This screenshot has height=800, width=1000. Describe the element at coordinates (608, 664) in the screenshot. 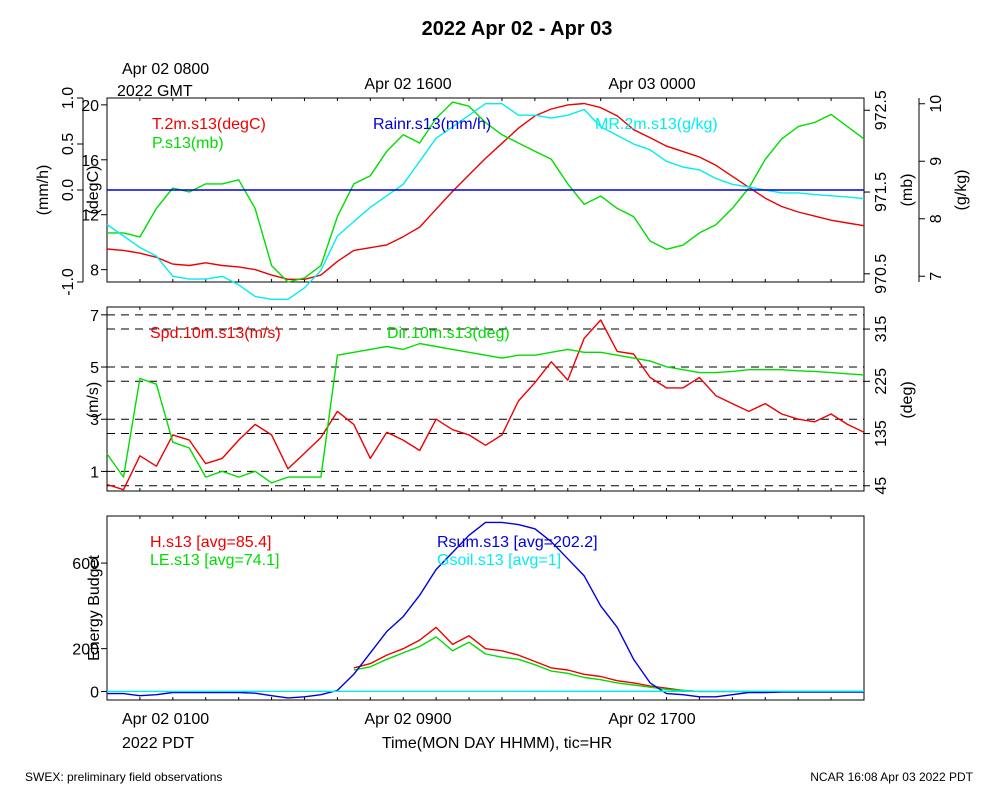

I see `latent-heat-series-line` at that location.